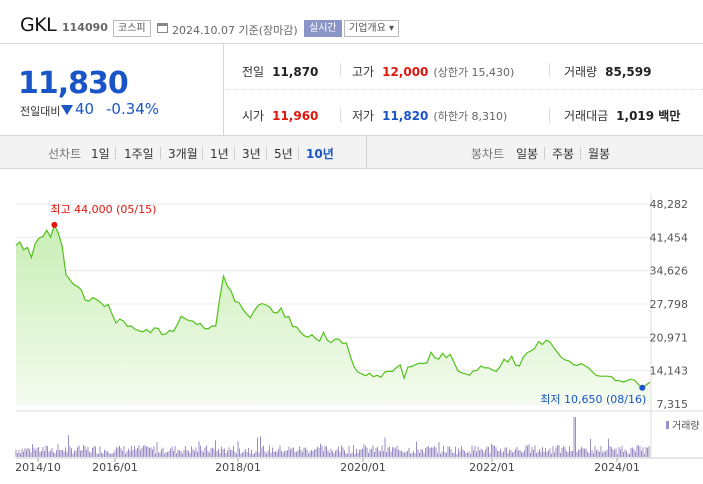  What do you see at coordinates (183, 154) in the screenshot?
I see `tab-3m: 3개월` at bounding box center [183, 154].